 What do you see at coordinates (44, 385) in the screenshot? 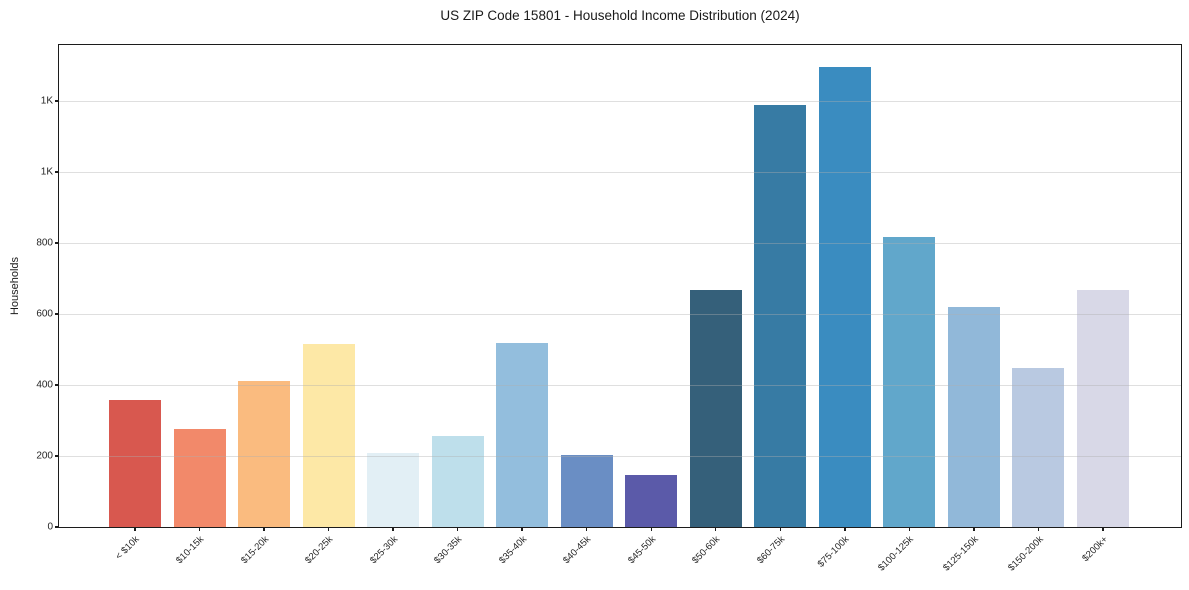
I see `y-tick-label: 400` at bounding box center [44, 385].